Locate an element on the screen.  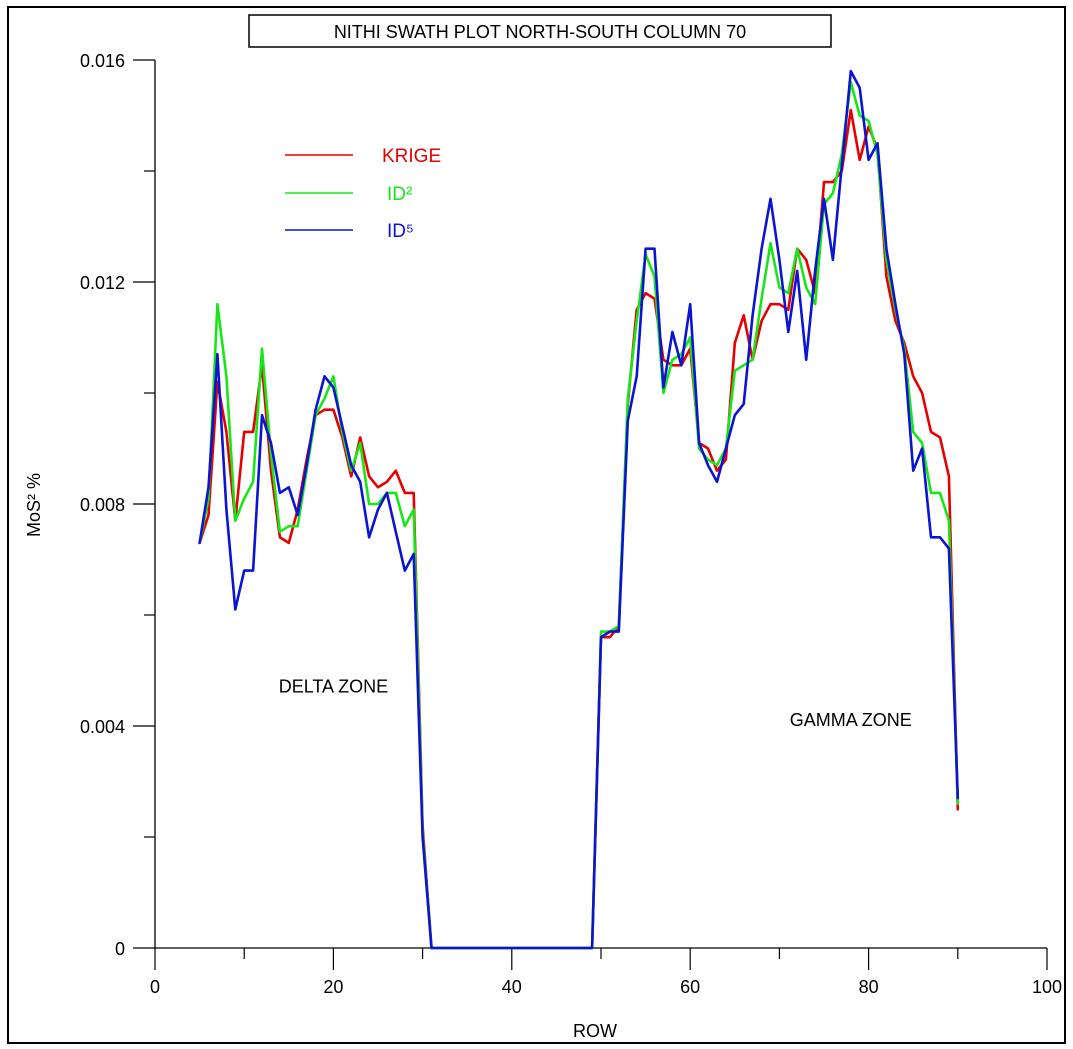
x-tick-label: 60 is located at coordinates (690, 987).